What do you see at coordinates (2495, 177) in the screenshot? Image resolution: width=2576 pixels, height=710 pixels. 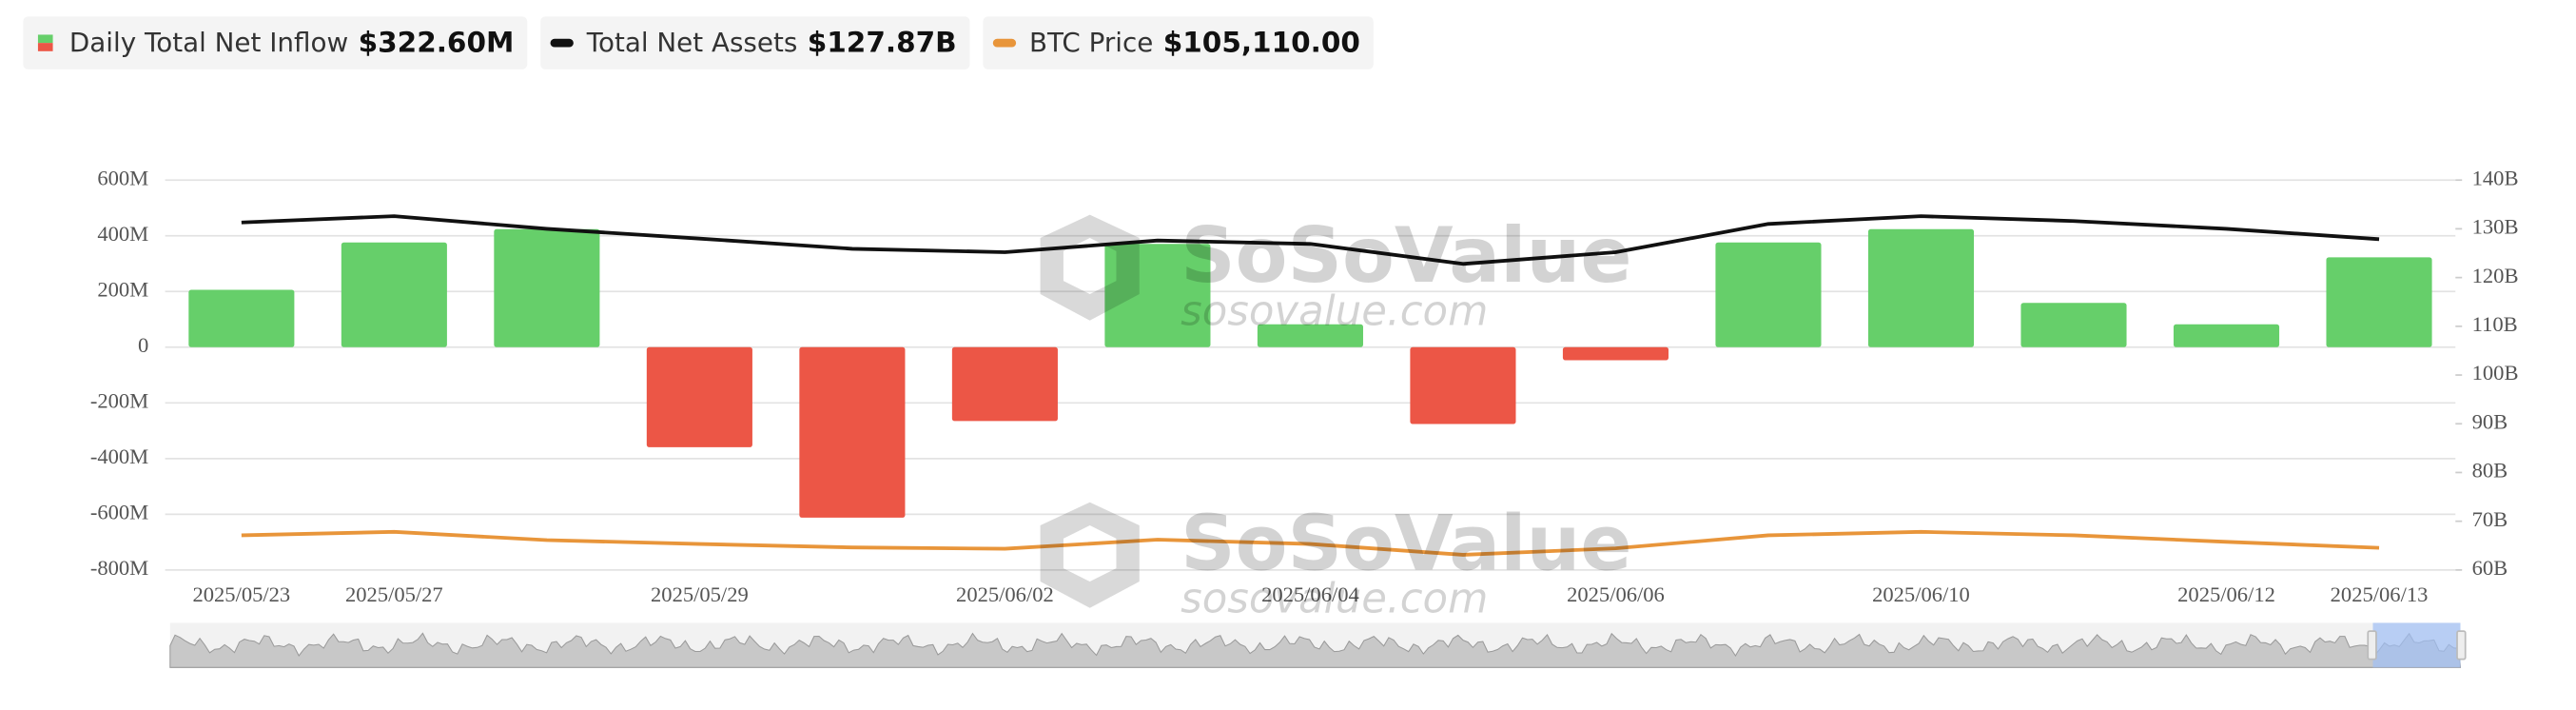 I see `y2-tick-label: 140B` at bounding box center [2495, 177].